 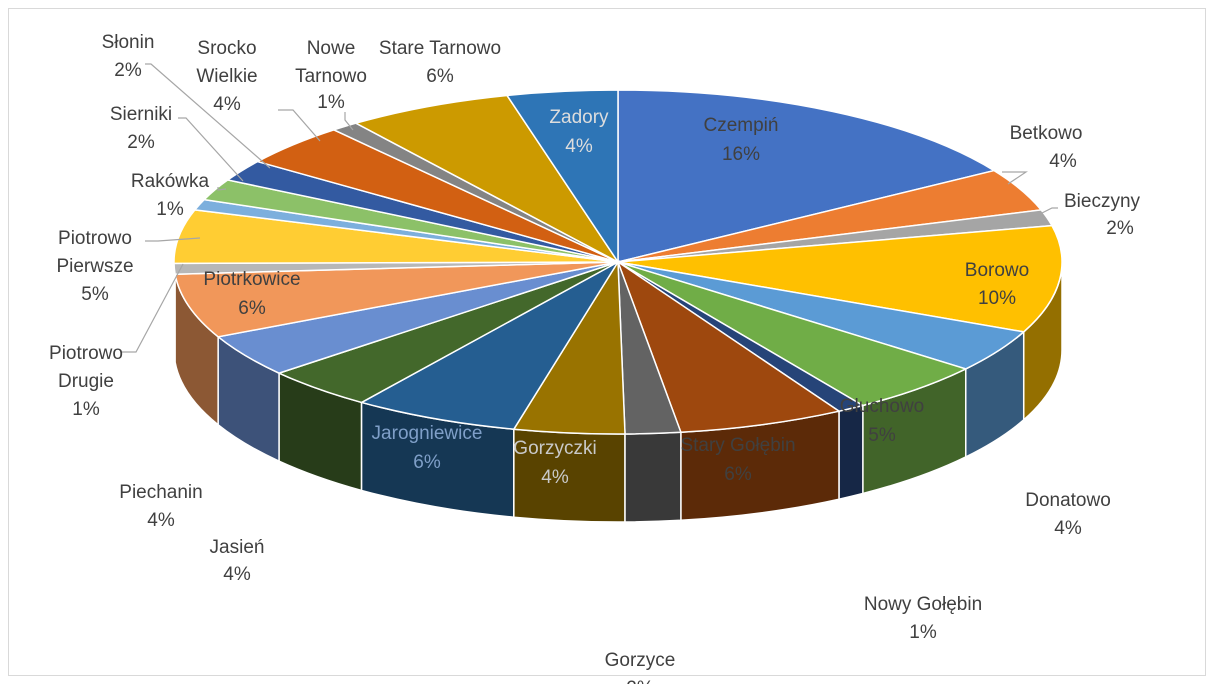 I want to click on data-label-name-nowy-golebin: Nowy Gołębin, so click(x=923, y=604).